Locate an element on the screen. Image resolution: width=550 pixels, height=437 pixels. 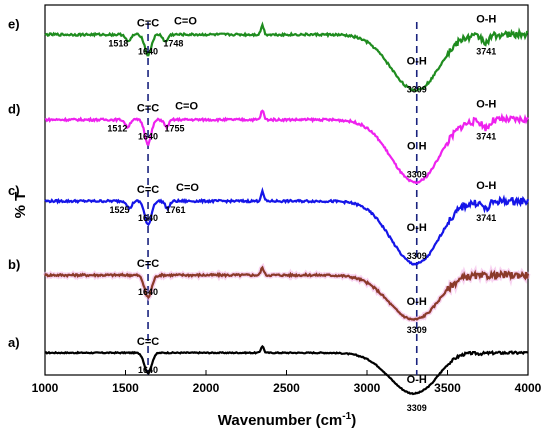
peak-annotation: 1525 is located at coordinates (120, 210).